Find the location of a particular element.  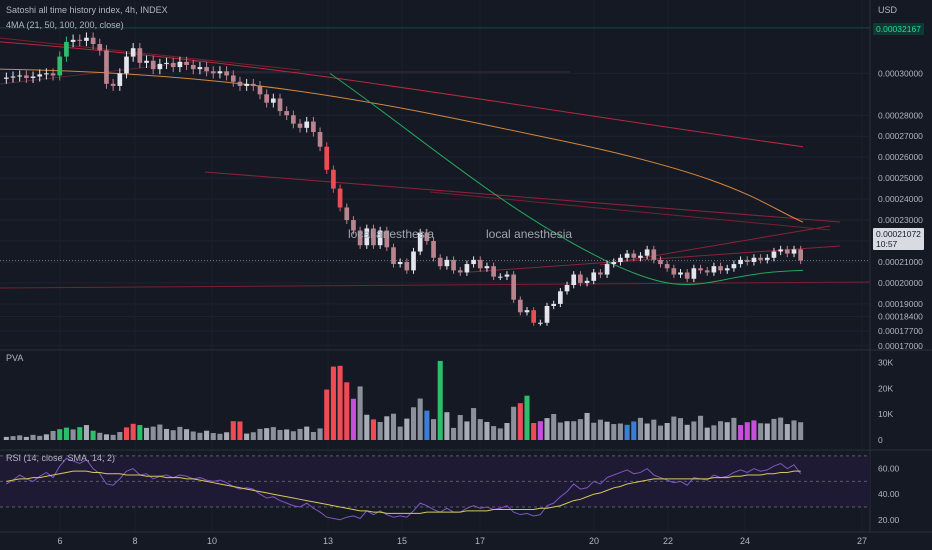

price-tick-label: 0.00017000 is located at coordinates (900, 346).